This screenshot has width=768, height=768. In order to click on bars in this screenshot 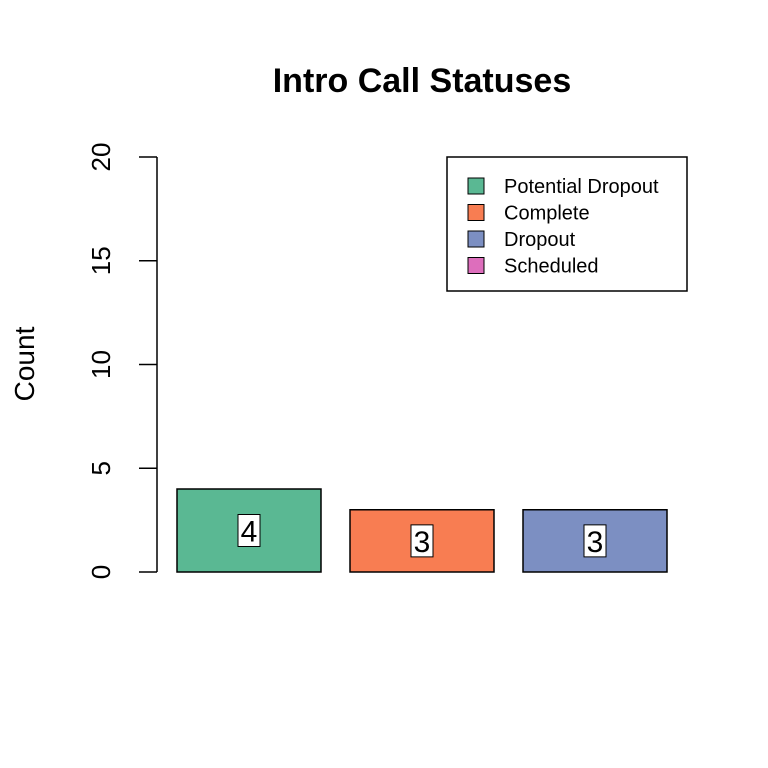, I will do `click(422, 530)`.